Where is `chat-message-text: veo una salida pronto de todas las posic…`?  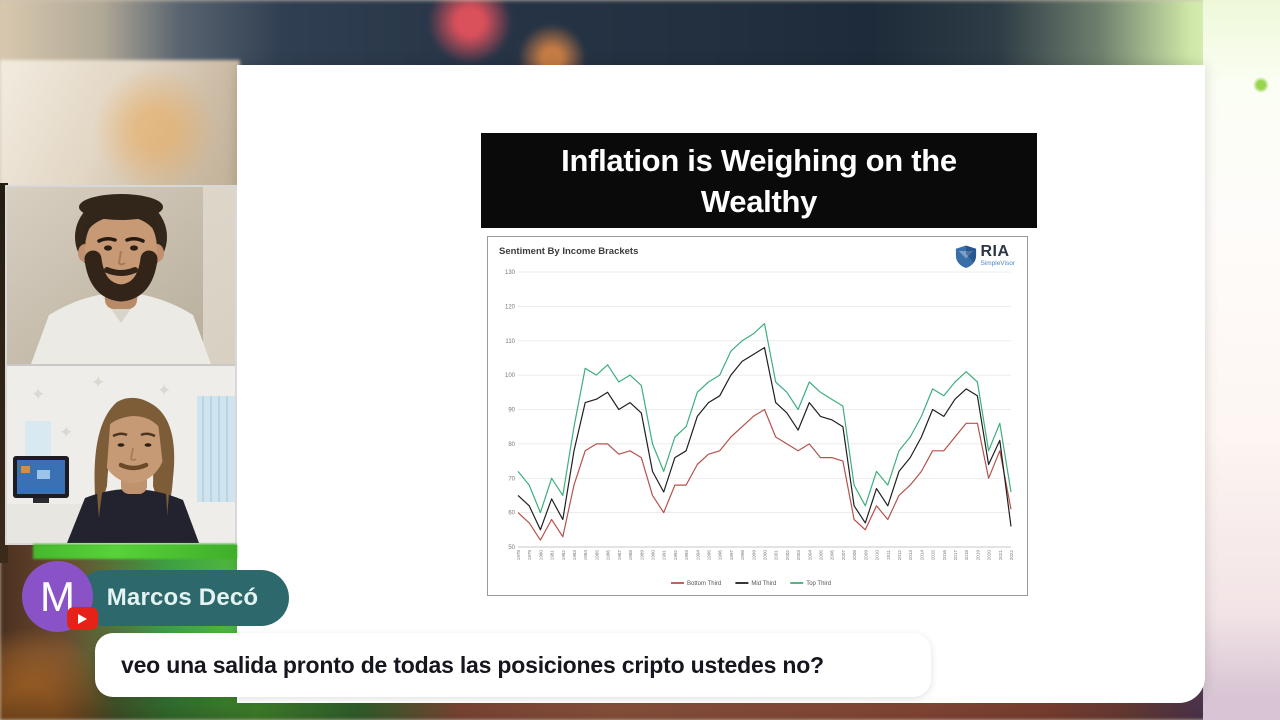 chat-message-text: veo una salida pronto de todas las posic… is located at coordinates (472, 664).